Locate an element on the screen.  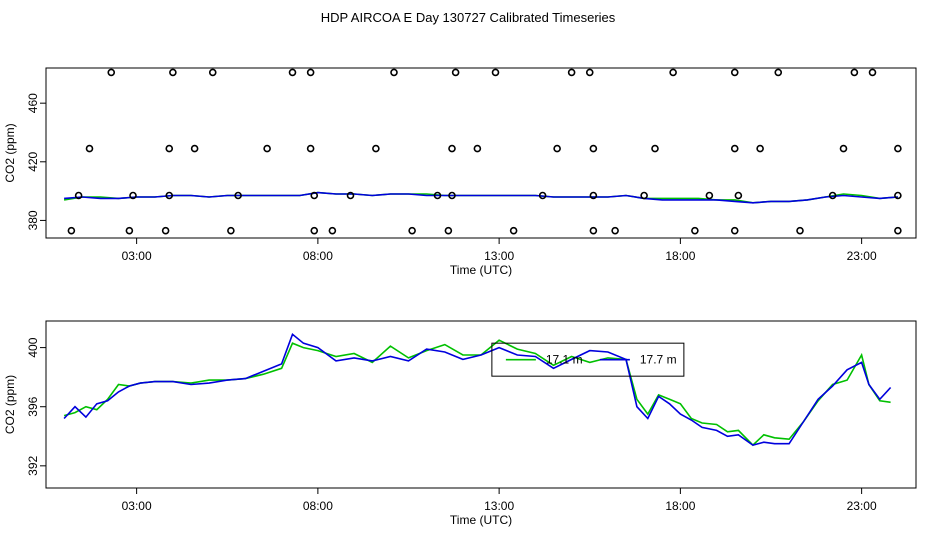
legend: 17.1 m 17.7 m is located at coordinates (588, 359).